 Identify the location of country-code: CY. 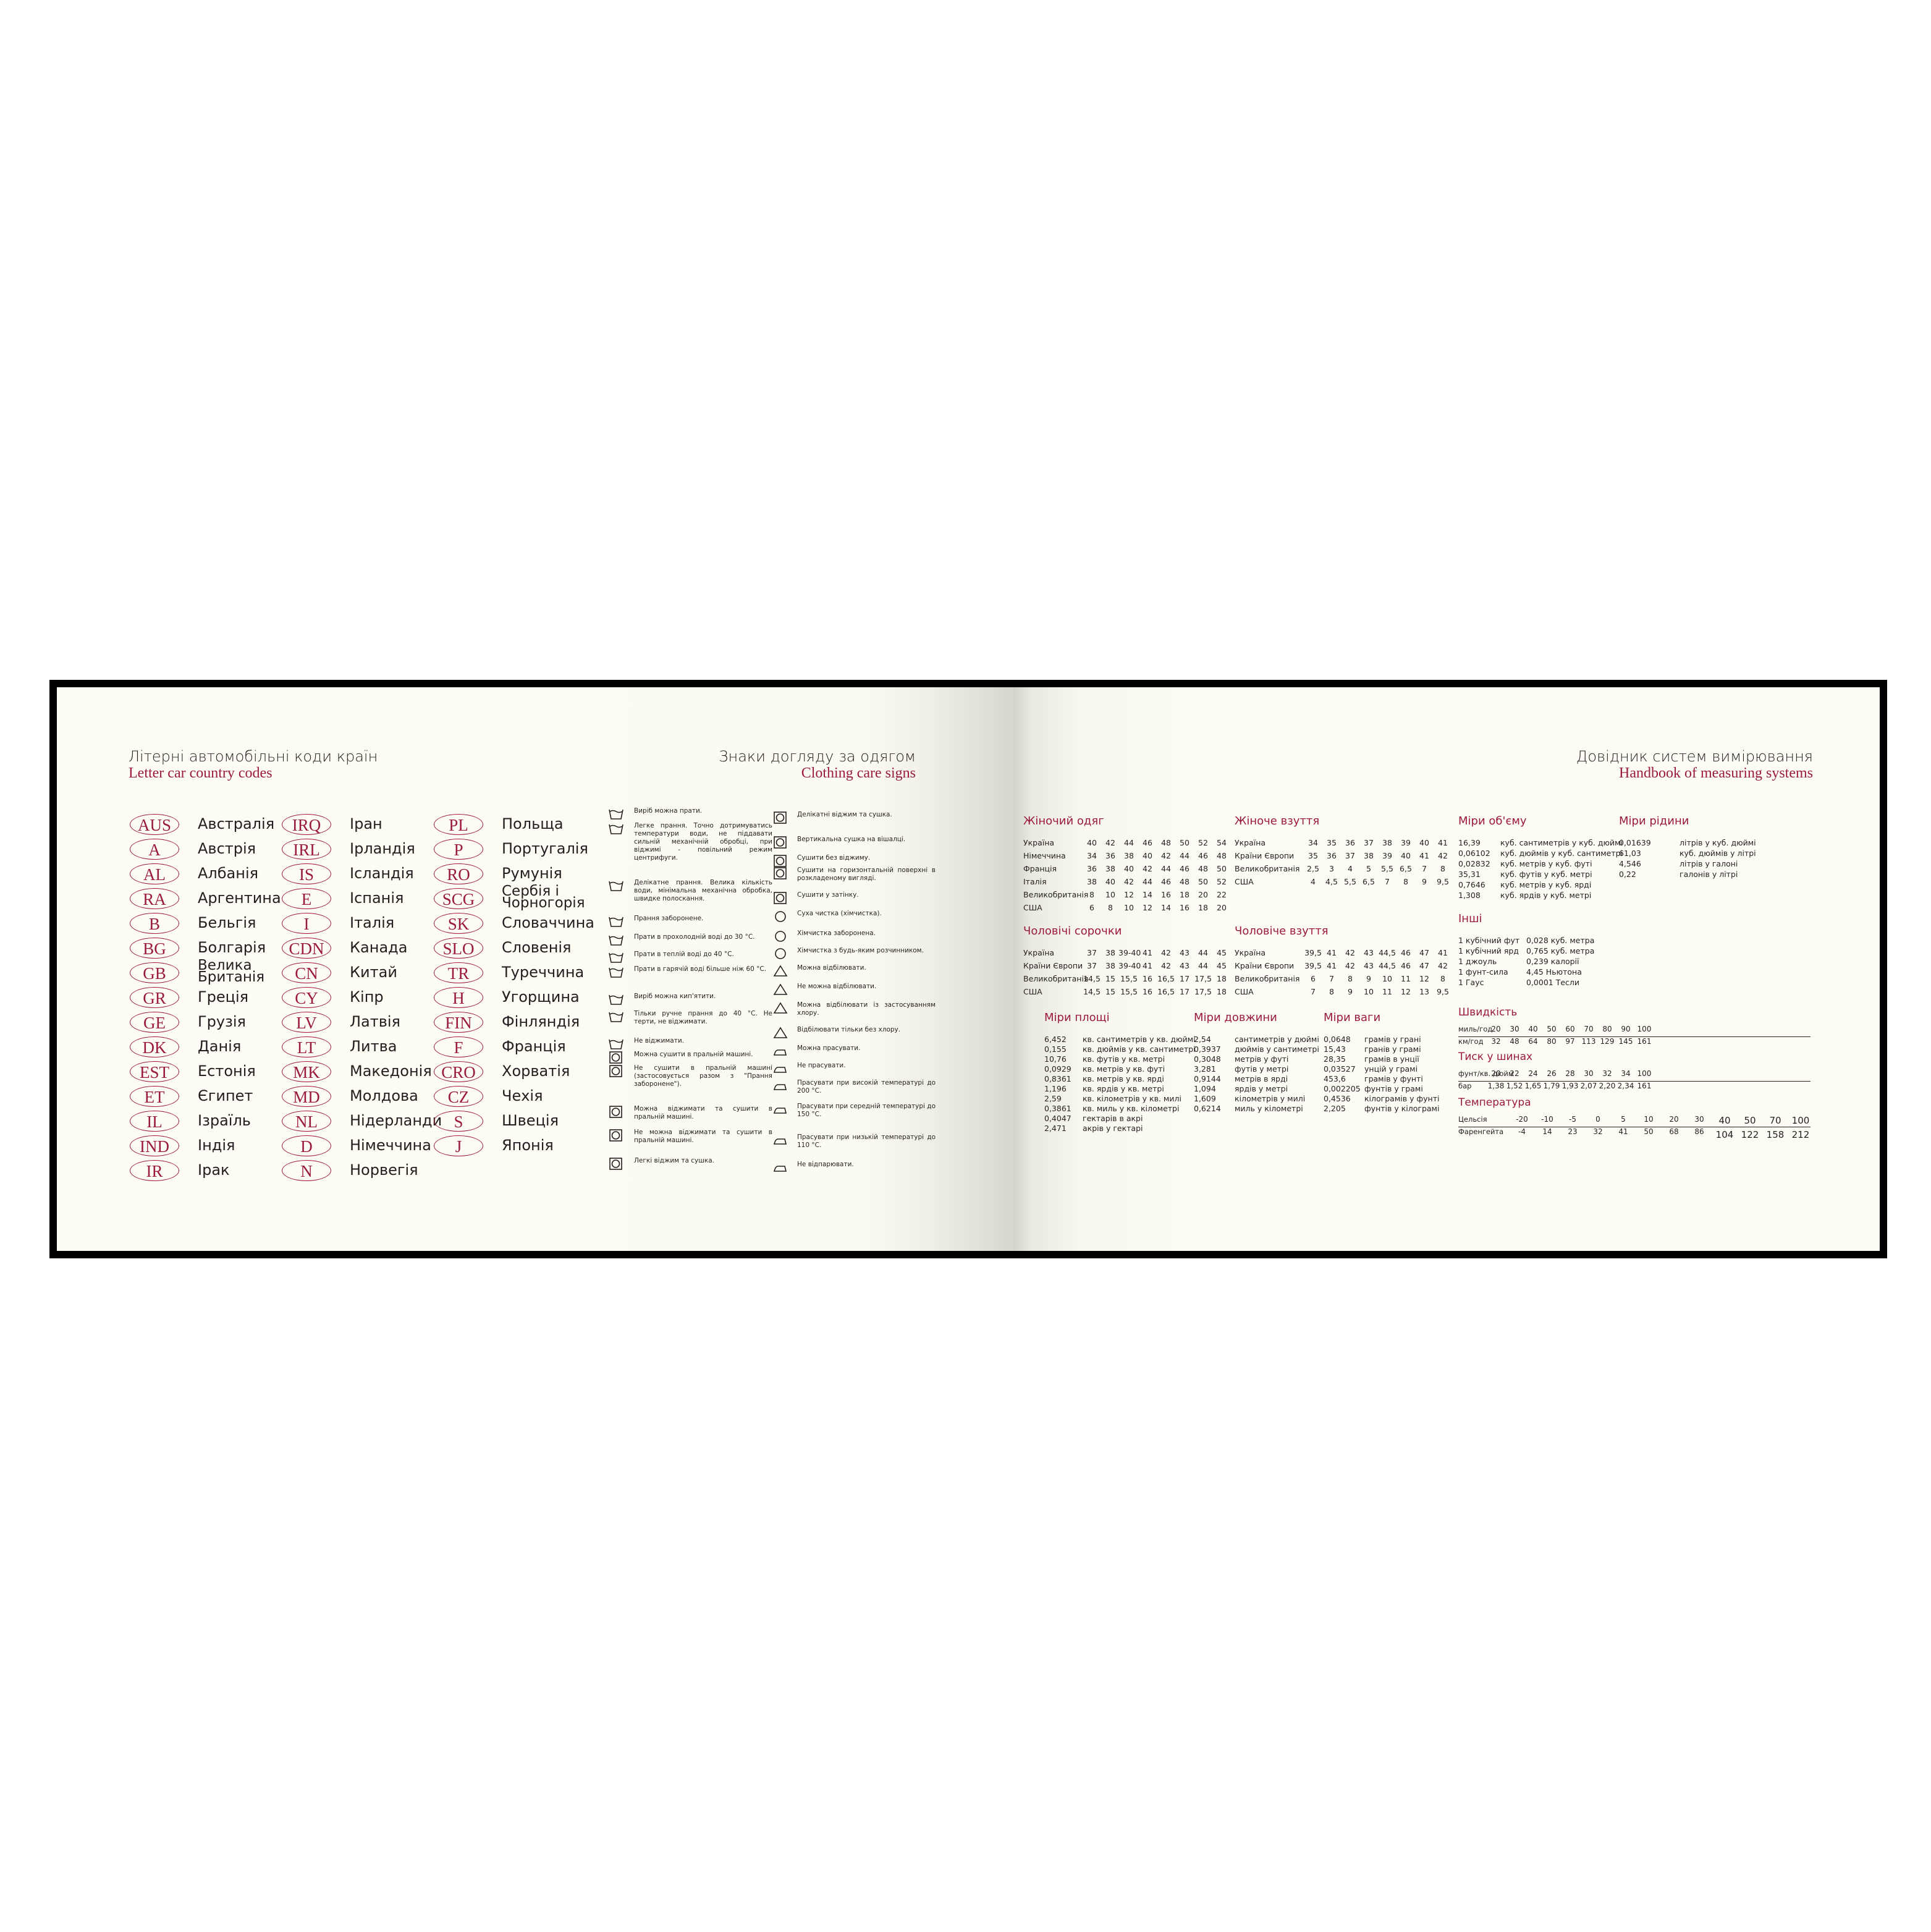
(306, 997).